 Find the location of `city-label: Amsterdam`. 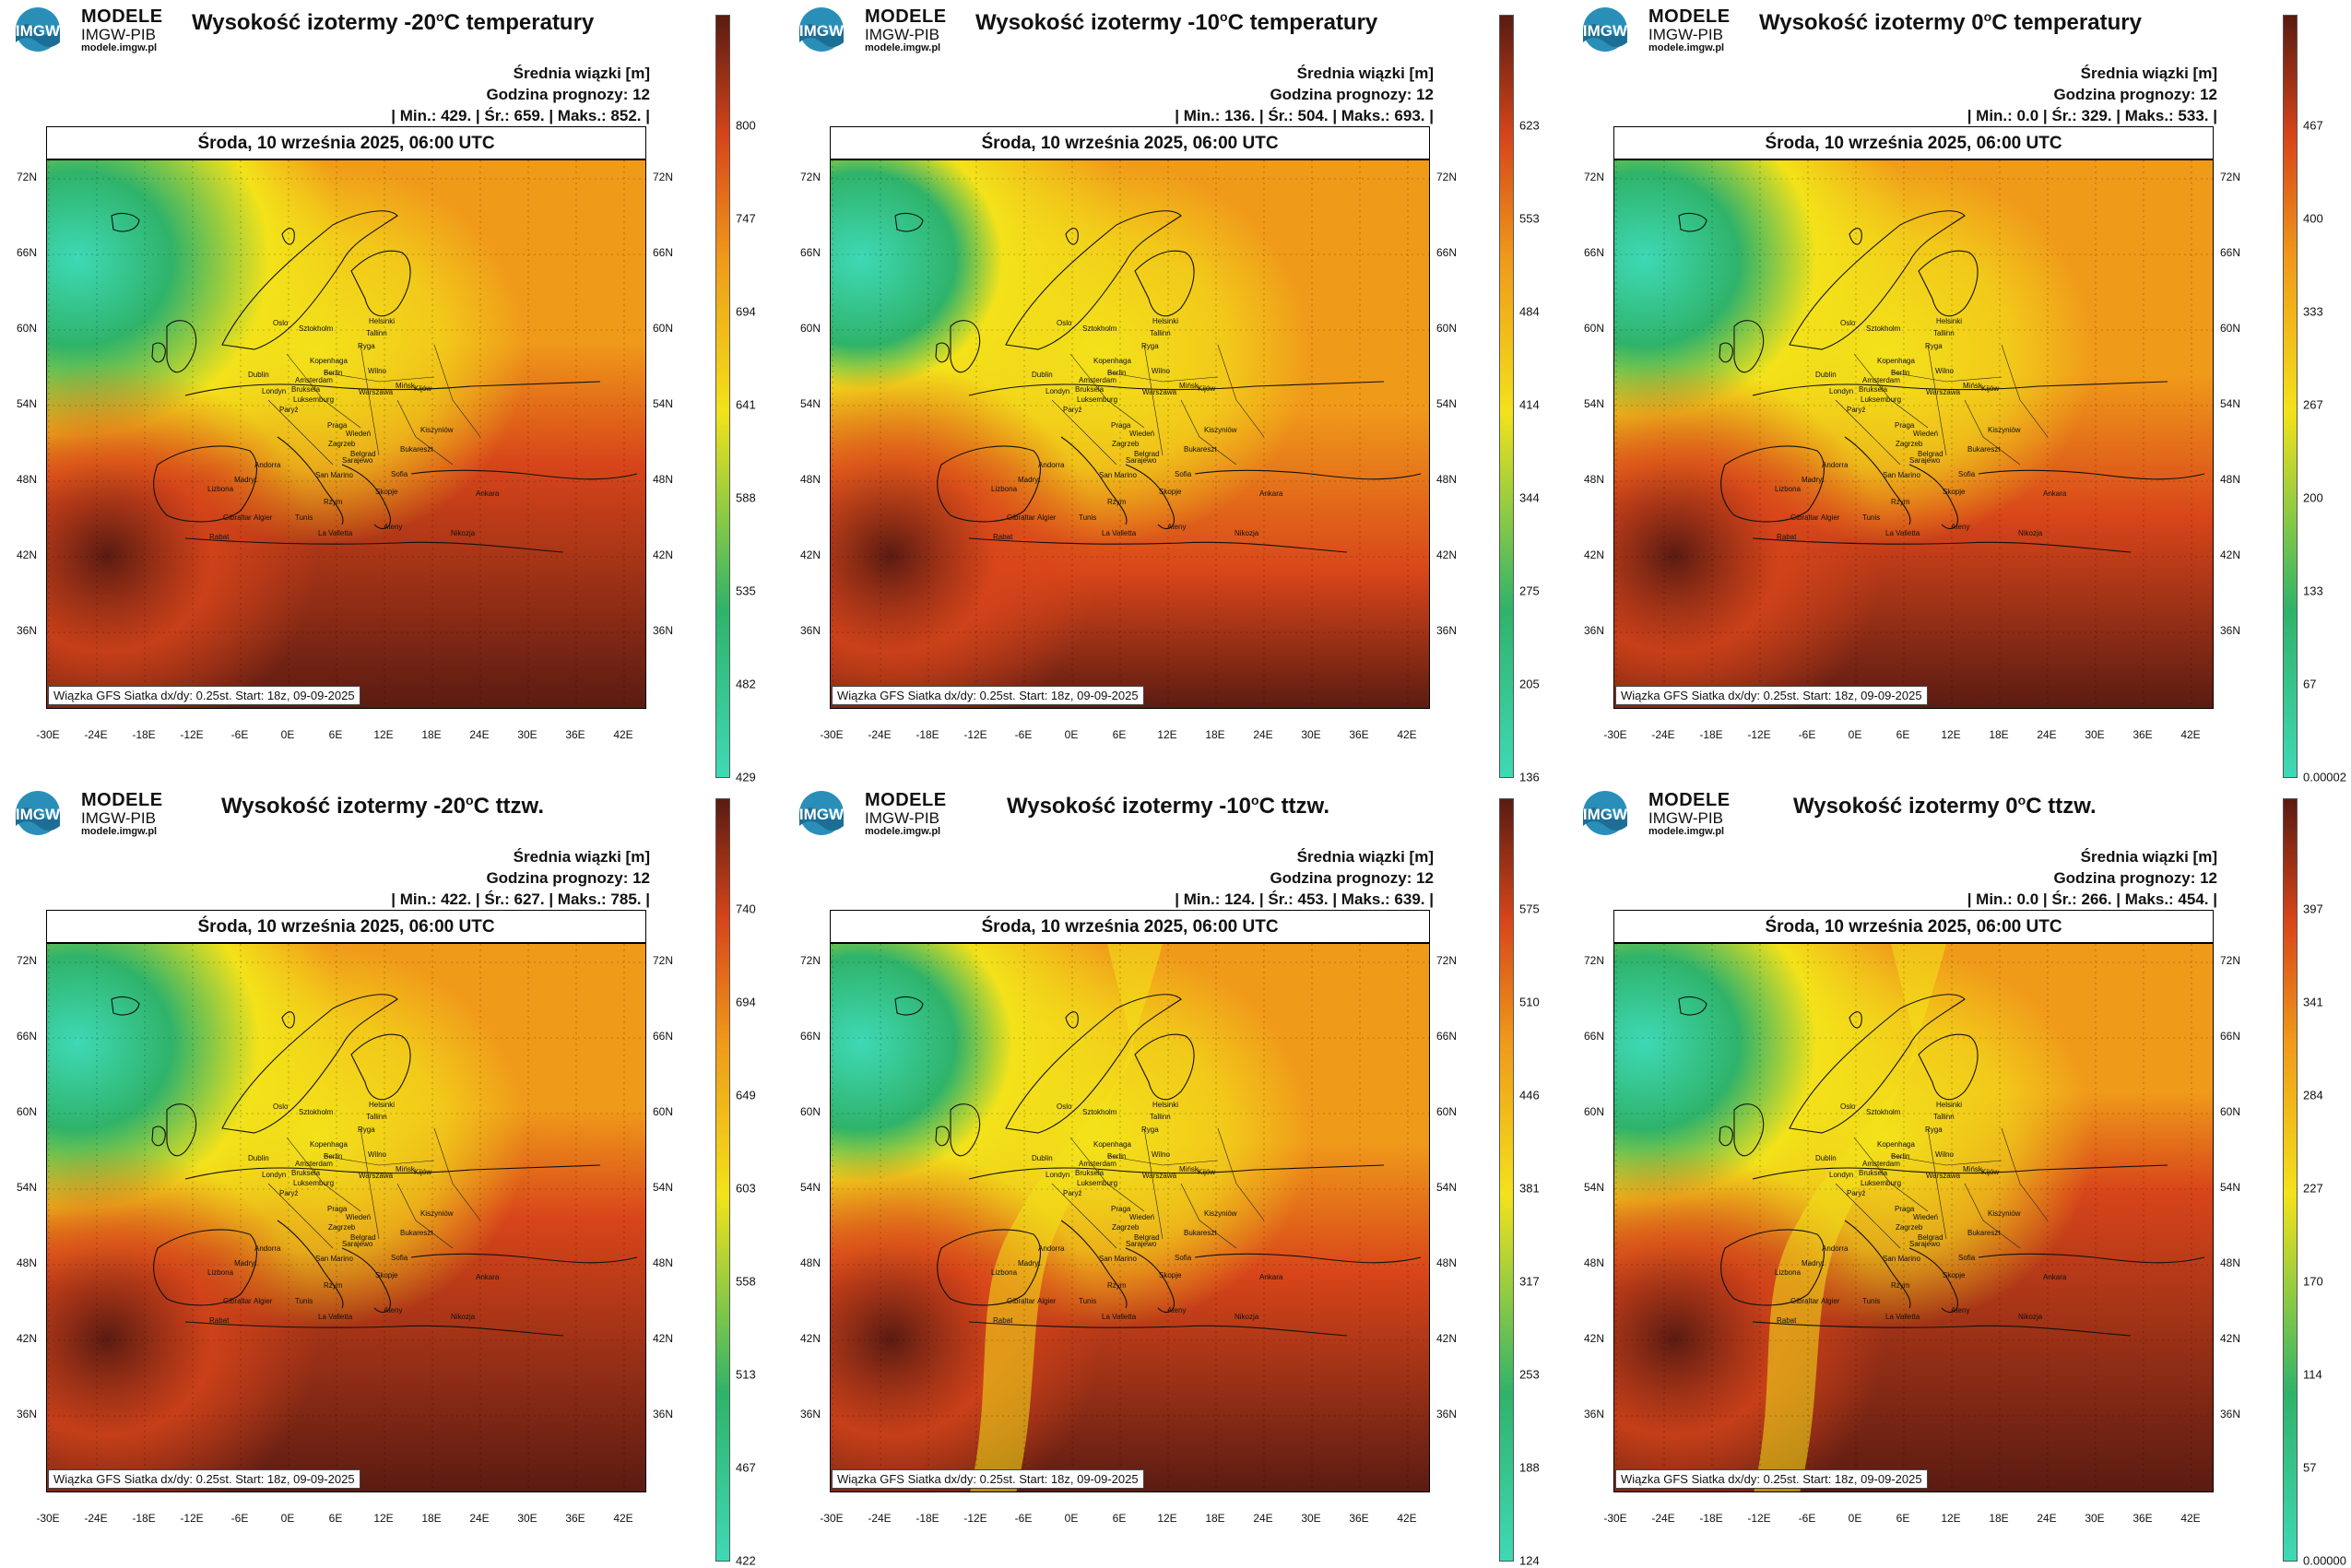

city-label: Amsterdam is located at coordinates (314, 1164).